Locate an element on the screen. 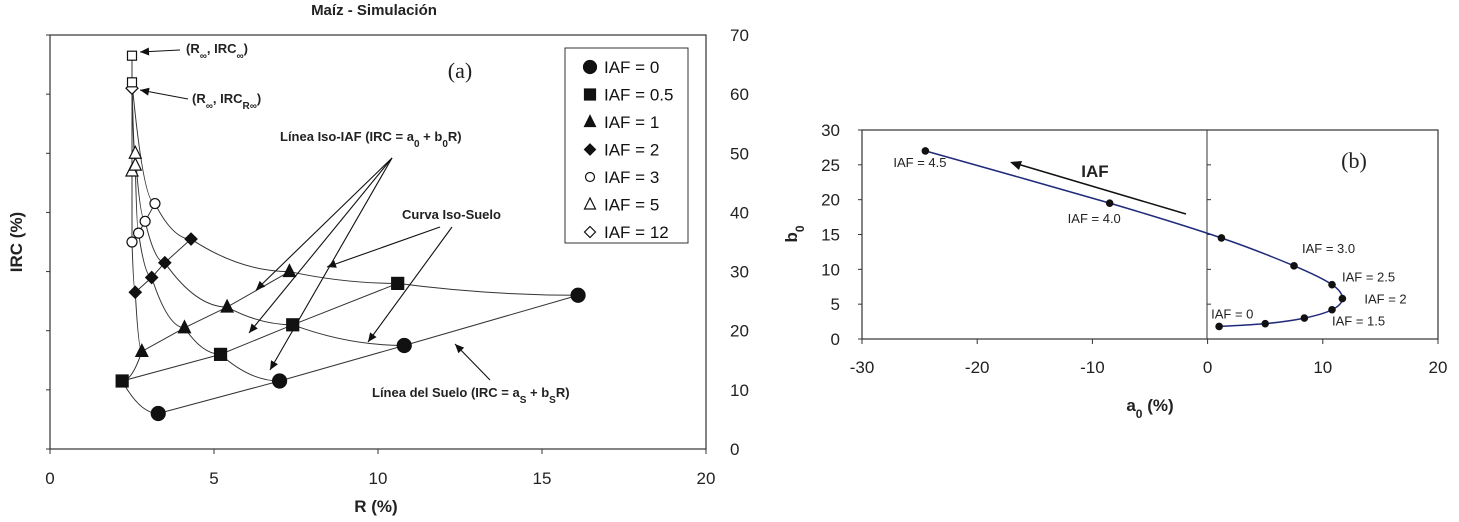 This screenshot has width=1459, height=522. chart-b-x-tick-label: -20 is located at coordinates (977, 367).